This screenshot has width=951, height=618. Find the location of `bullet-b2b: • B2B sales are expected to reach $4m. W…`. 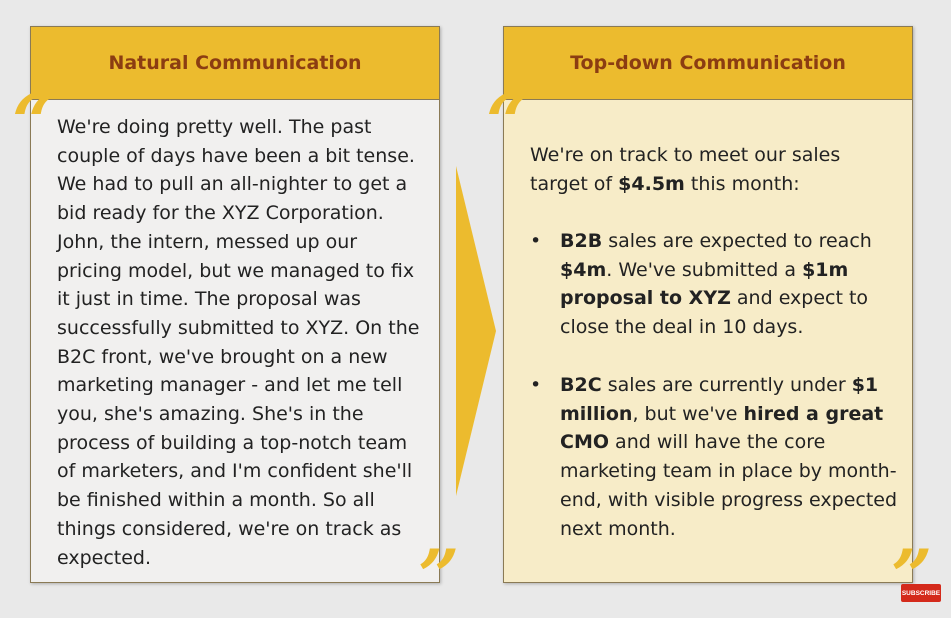

bullet-b2b: • B2B sales are expected to reach $4m. W… is located at coordinates (715, 284).